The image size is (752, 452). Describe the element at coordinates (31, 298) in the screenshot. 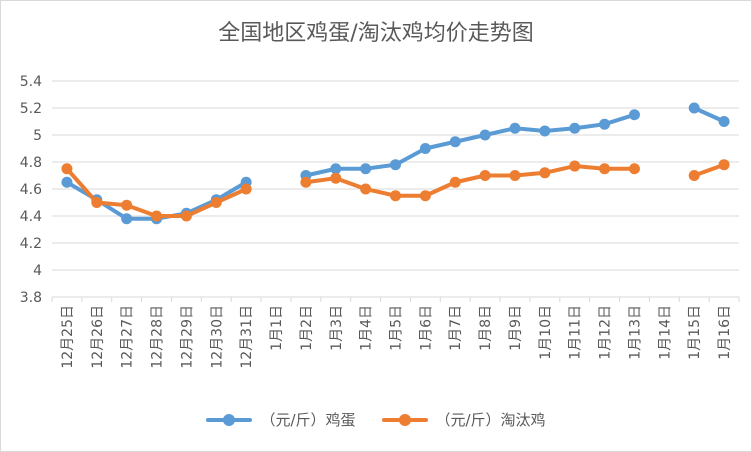

I see `y-tick-label: 3.8` at that location.